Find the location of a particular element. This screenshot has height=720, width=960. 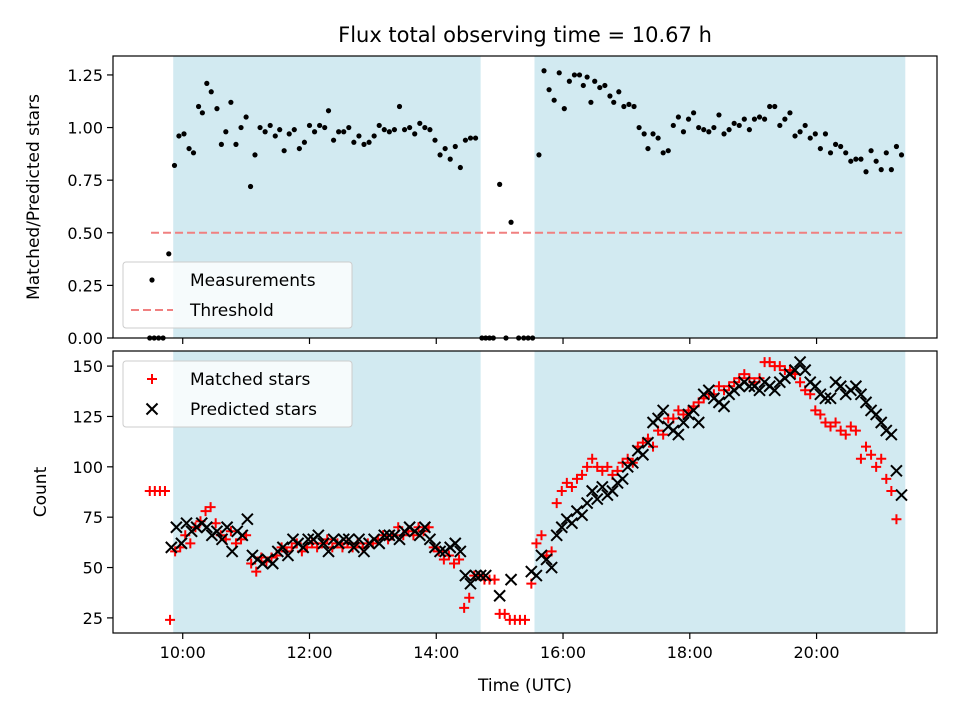

y-tick-label: 50 is located at coordinates (93, 568).